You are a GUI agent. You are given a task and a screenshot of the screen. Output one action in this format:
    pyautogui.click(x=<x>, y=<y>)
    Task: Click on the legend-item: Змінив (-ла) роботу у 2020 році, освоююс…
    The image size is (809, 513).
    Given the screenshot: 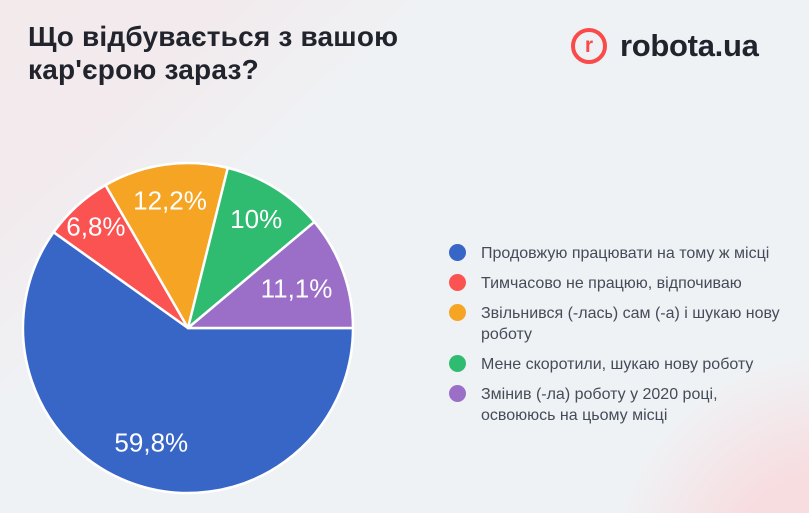 What is the action you would take?
    pyautogui.click(x=619, y=405)
    